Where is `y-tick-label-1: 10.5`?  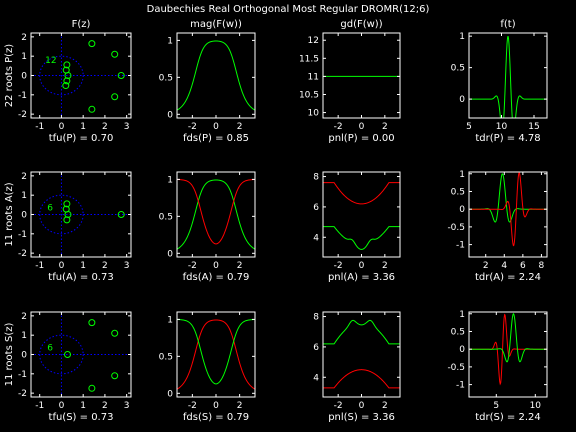
y-tick-label-1: 10.5 is located at coordinates (309, 95).